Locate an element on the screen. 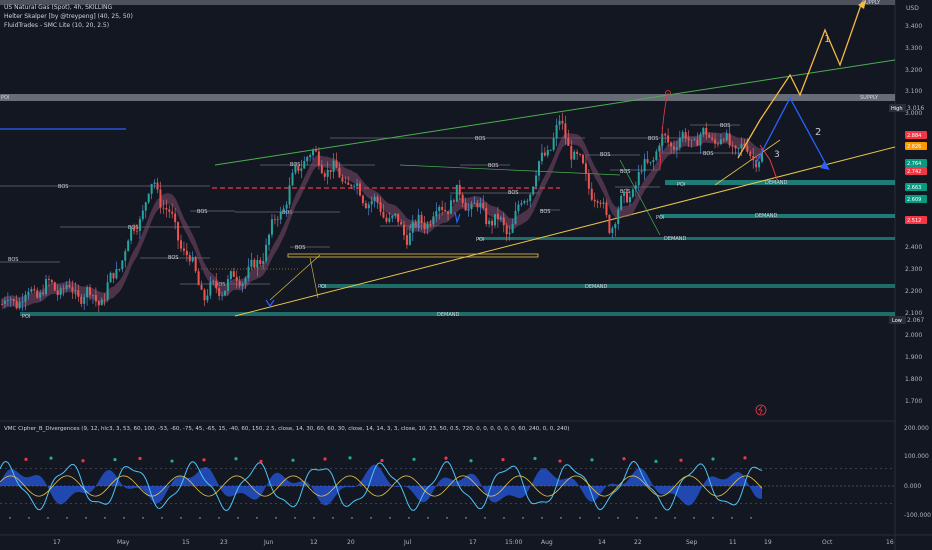 This screenshot has height=550, width=932. low-value: 2.067 is located at coordinates (915, 320).